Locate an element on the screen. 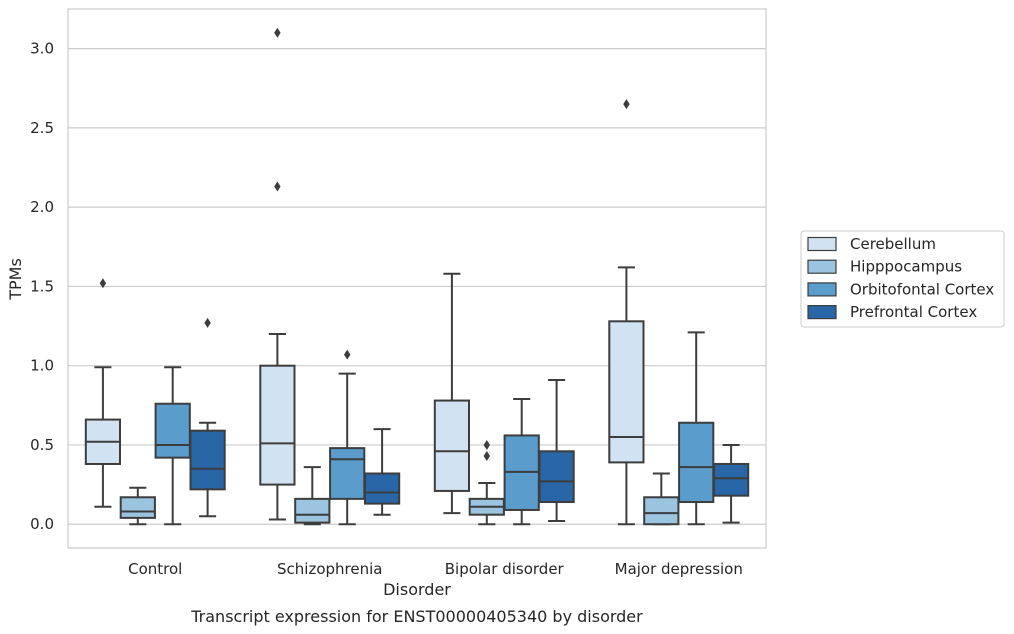 This screenshot has width=1014, height=634. legend-frame is located at coordinates (902, 279).